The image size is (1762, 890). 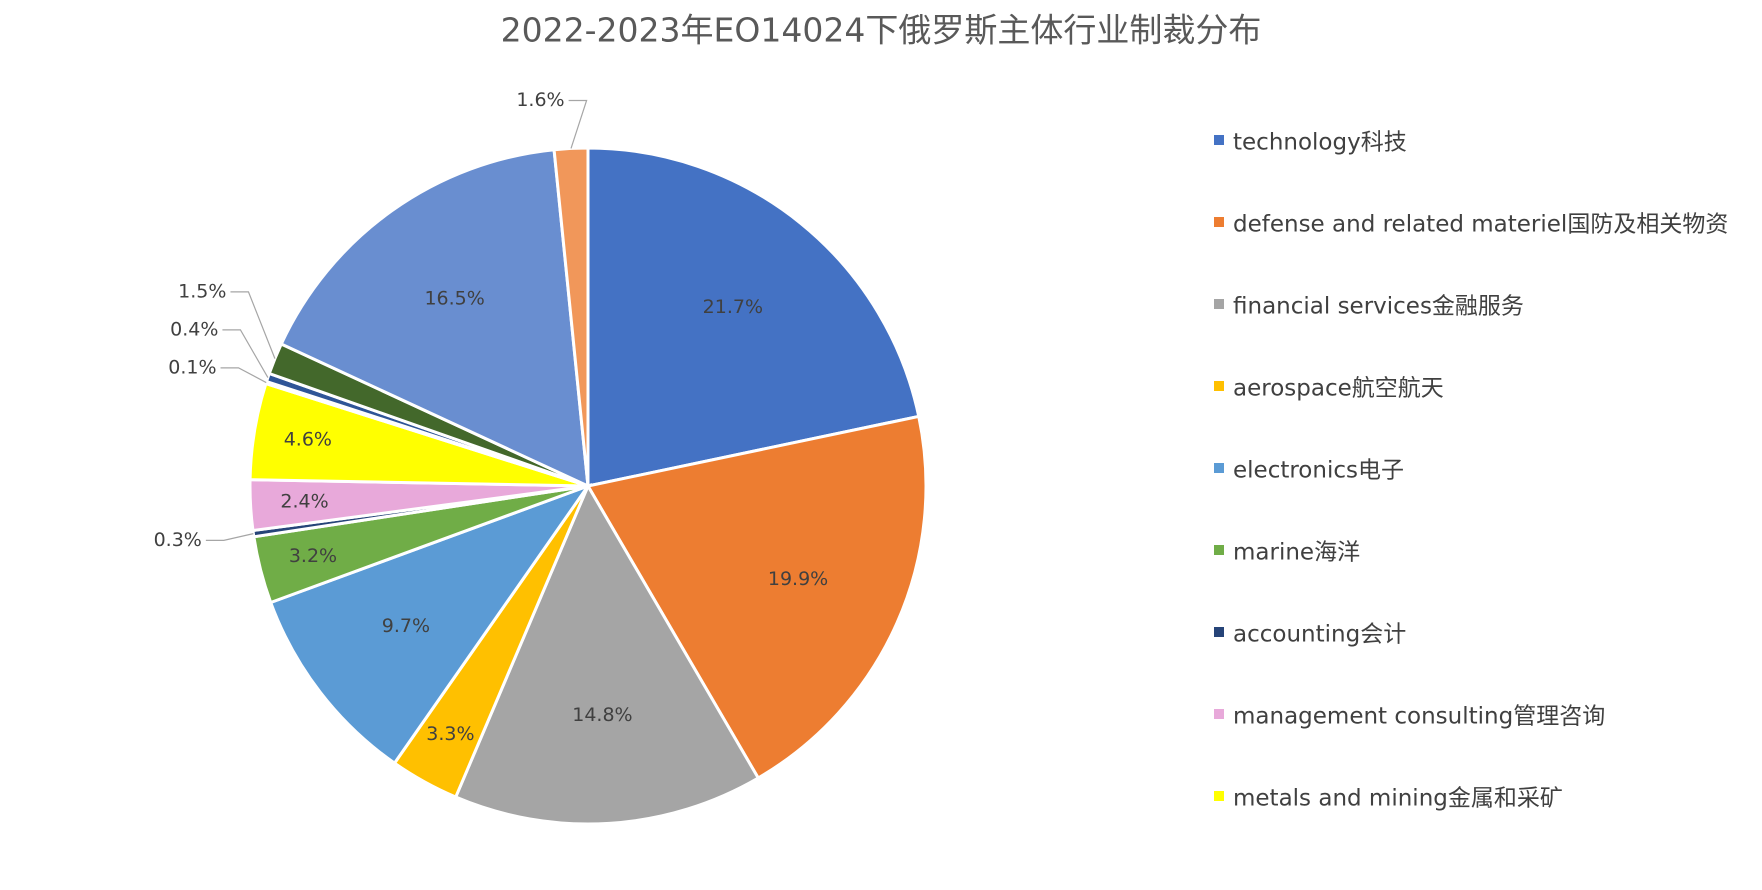 What do you see at coordinates (406, 626) in the screenshot?
I see `data-label: 9.7%` at bounding box center [406, 626].